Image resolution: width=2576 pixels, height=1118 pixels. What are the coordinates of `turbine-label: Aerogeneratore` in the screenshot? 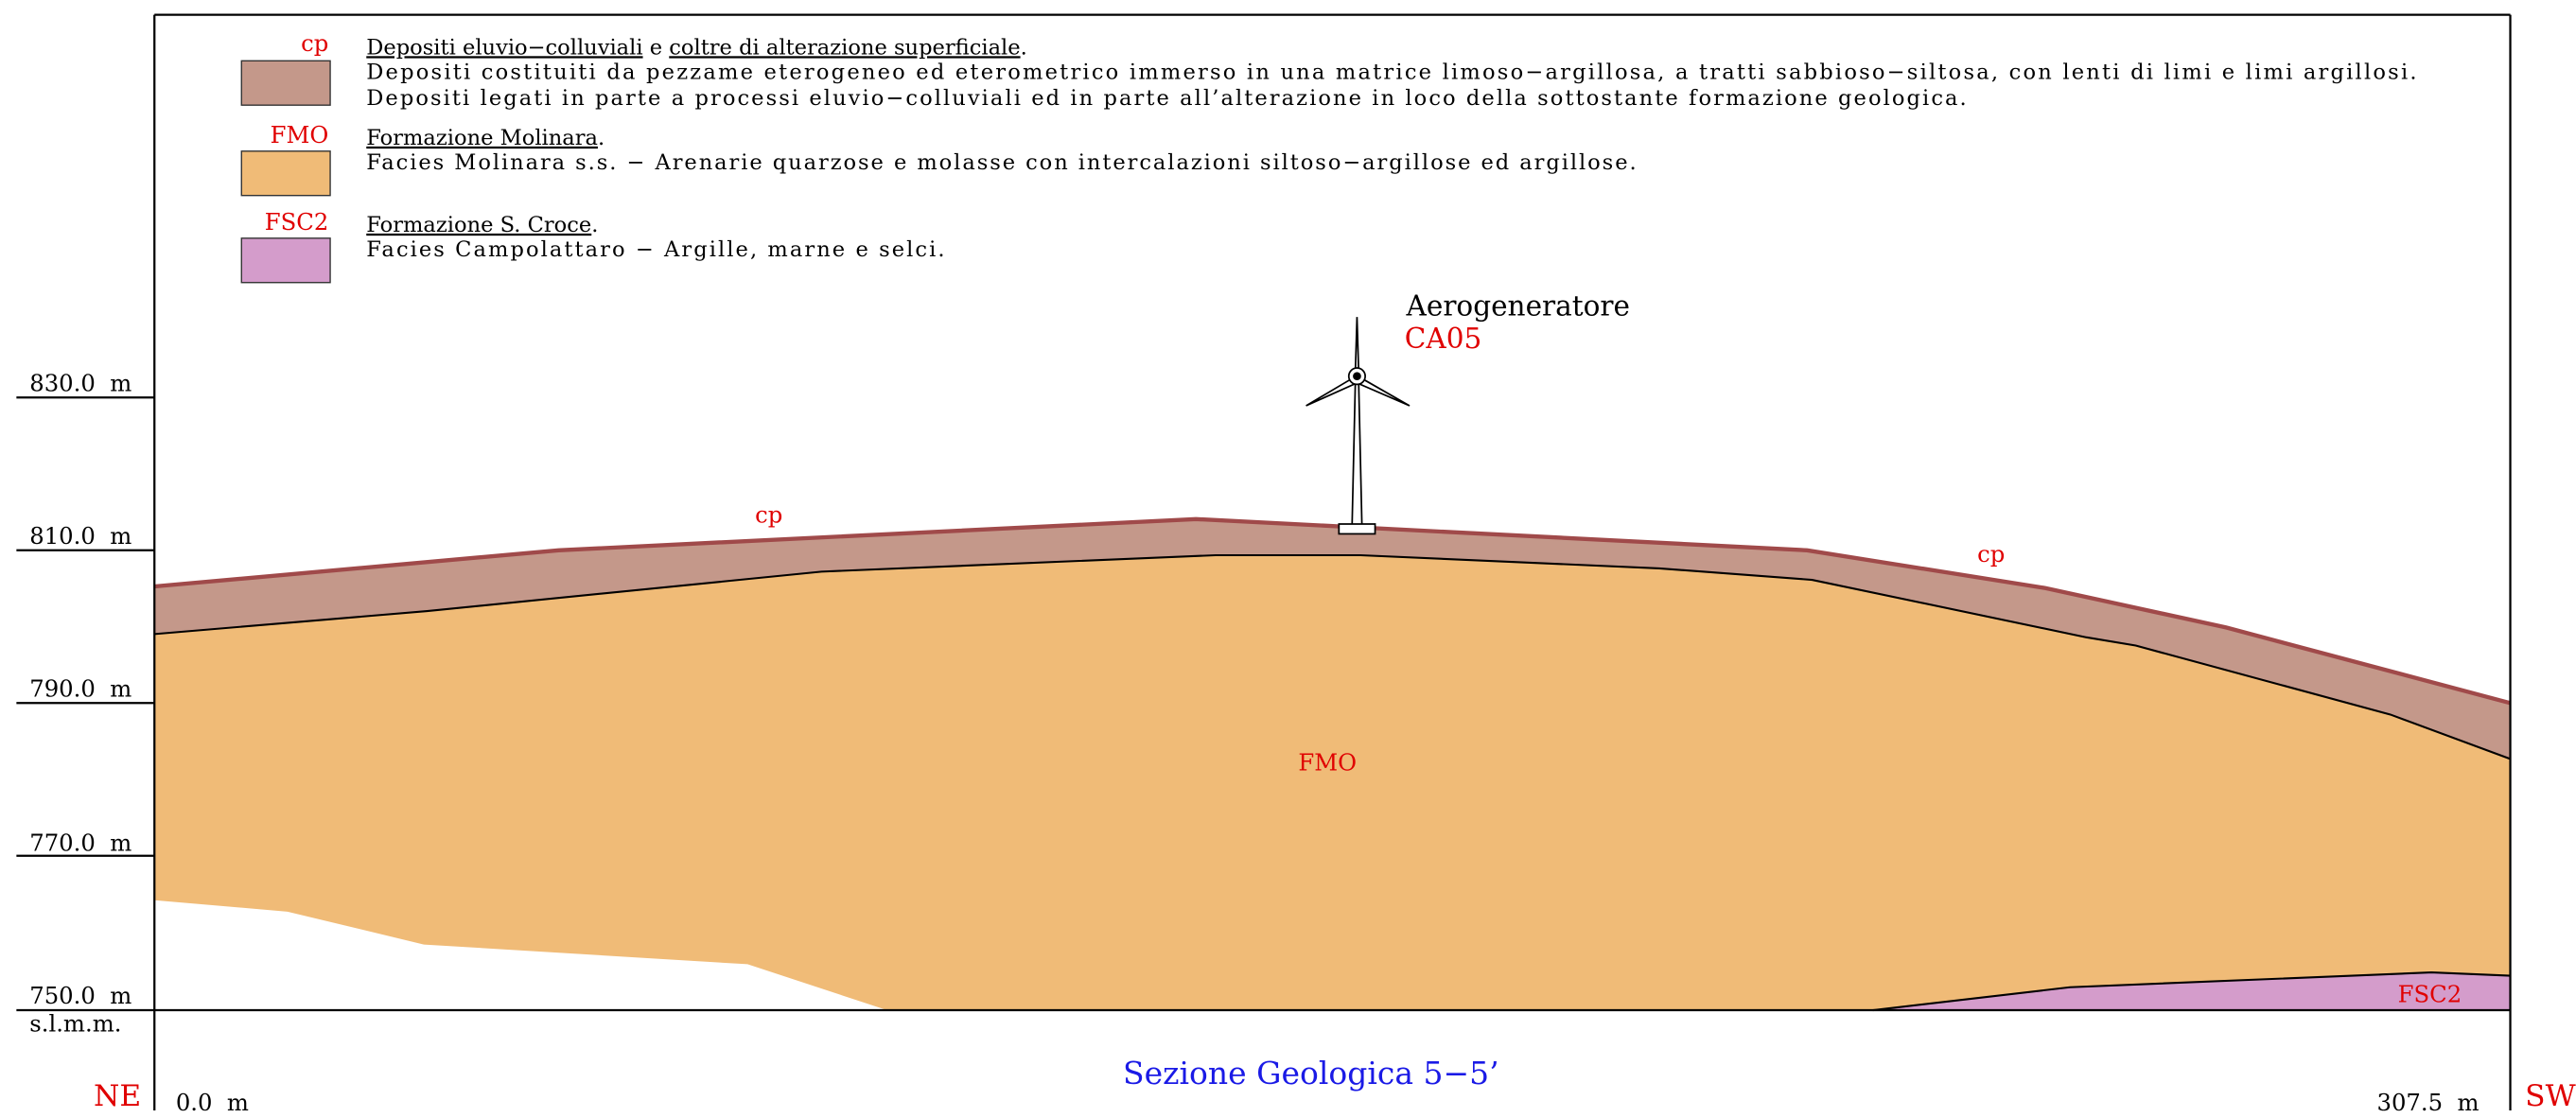 It's located at (1518, 305).